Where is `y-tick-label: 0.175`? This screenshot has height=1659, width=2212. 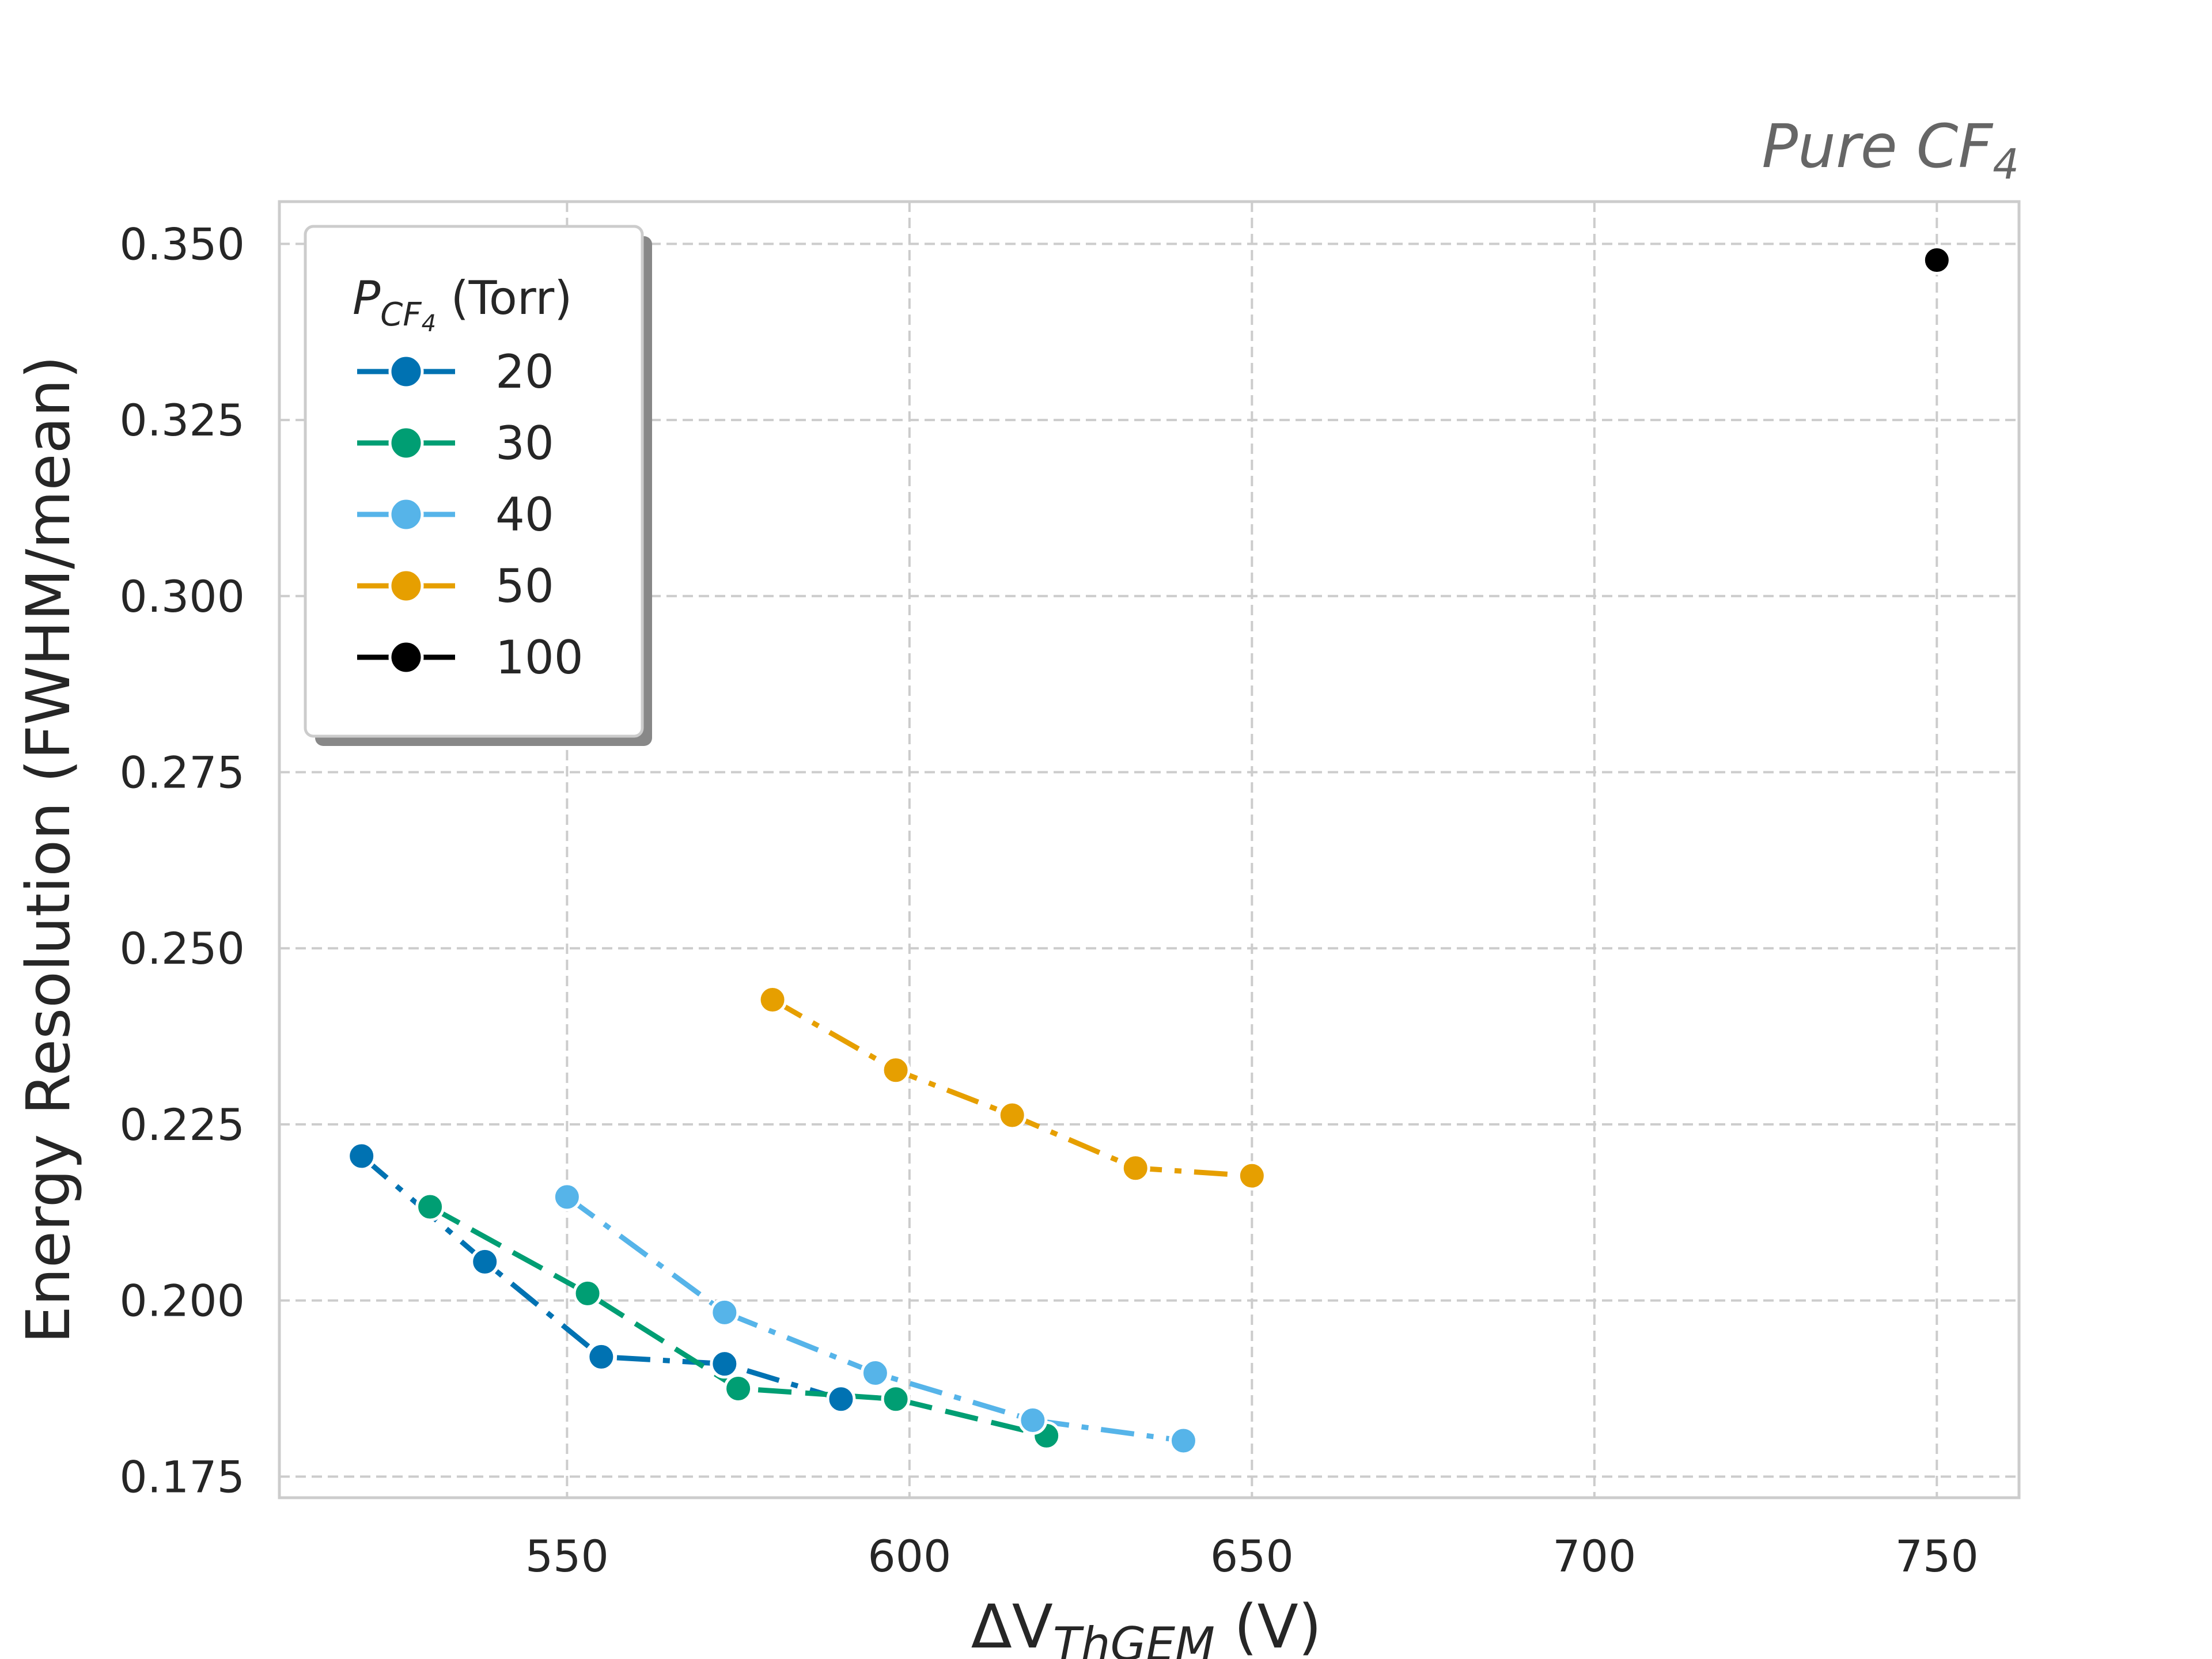 y-tick-label: 0.175 is located at coordinates (182, 1476).